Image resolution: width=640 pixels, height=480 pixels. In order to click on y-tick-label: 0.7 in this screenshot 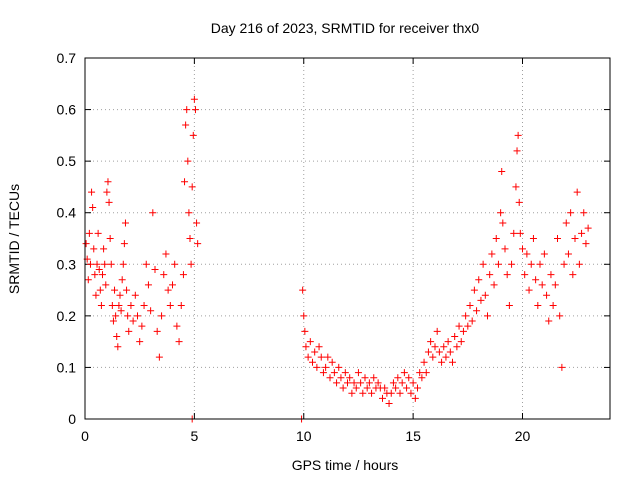, I will do `click(67, 58)`.